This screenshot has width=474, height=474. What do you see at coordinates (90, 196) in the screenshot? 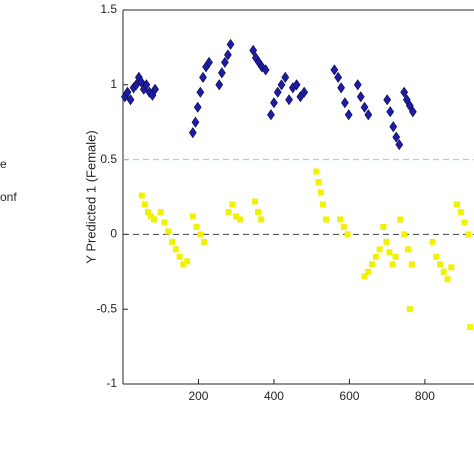
I see `y-axis-label: Y Predicted 1 (Female)` at bounding box center [90, 196].